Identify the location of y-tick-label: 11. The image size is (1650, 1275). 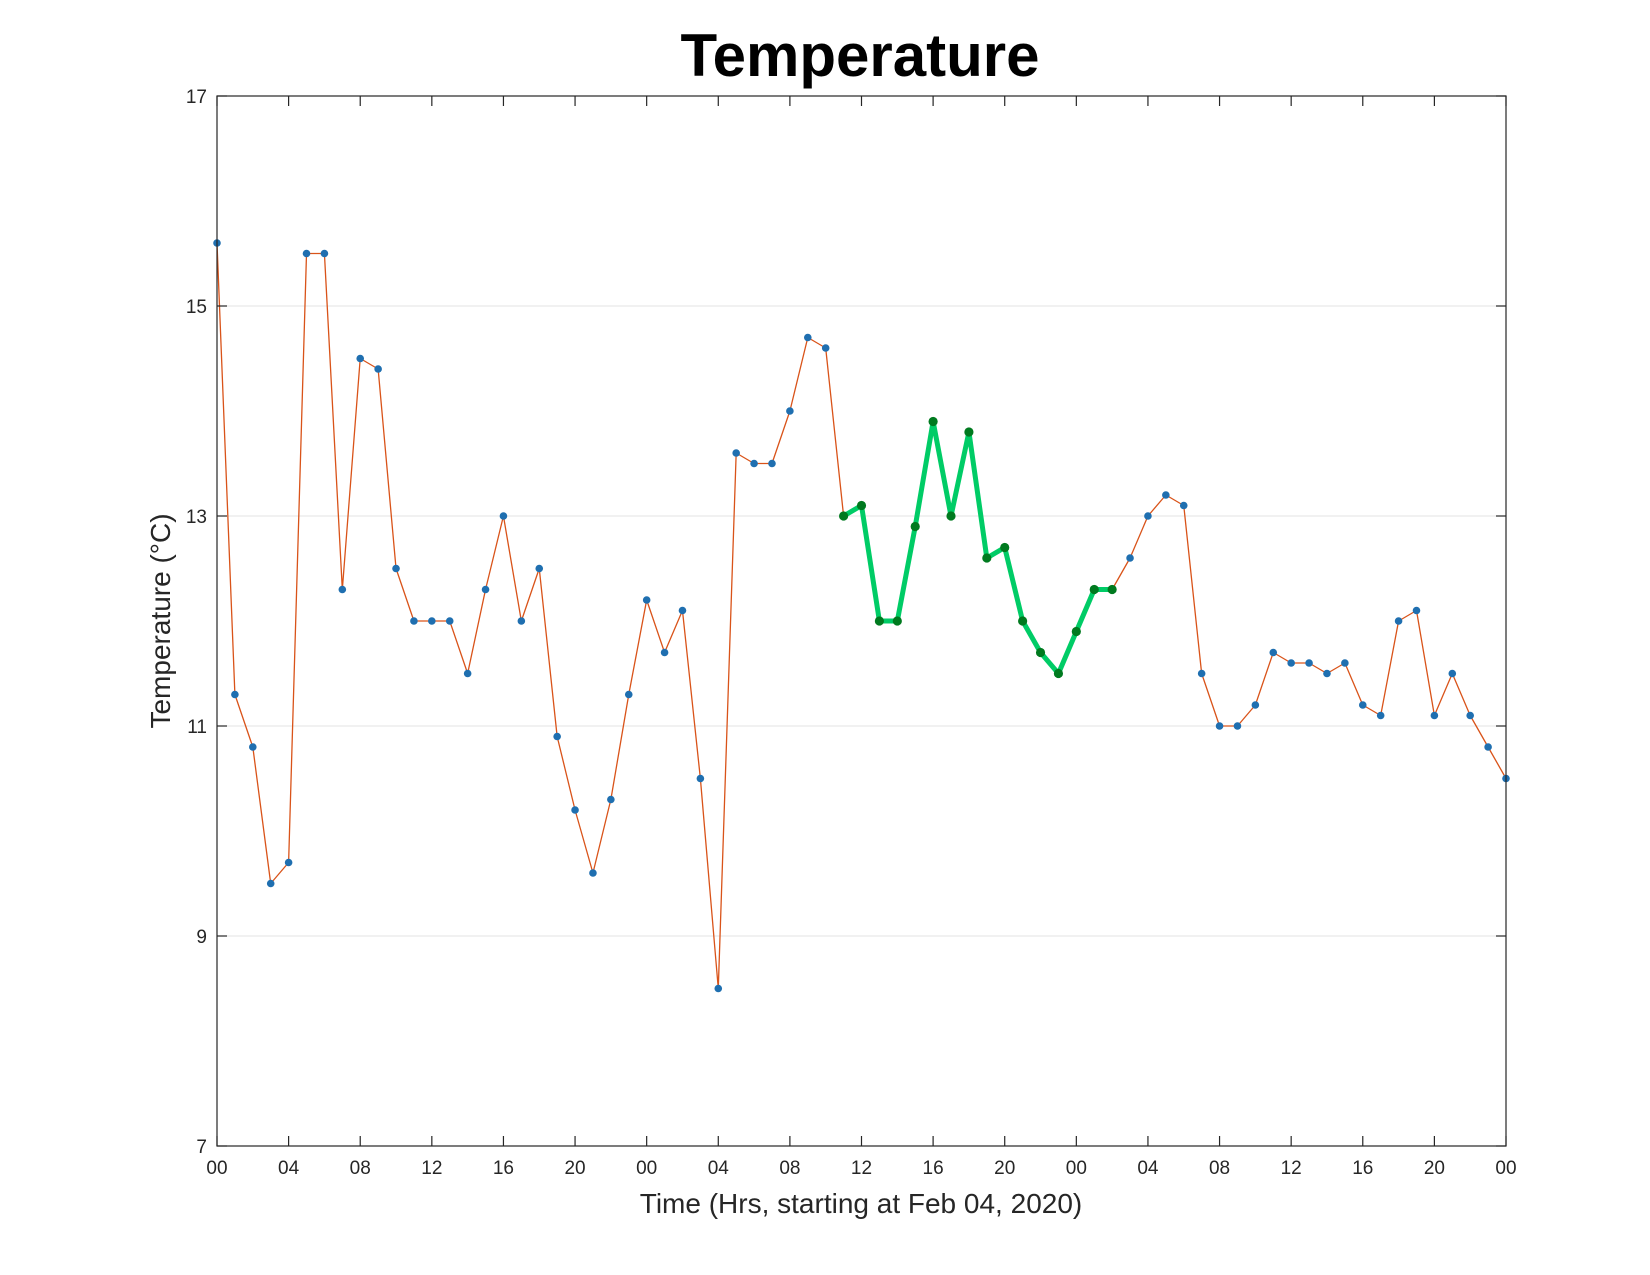
(197, 727).